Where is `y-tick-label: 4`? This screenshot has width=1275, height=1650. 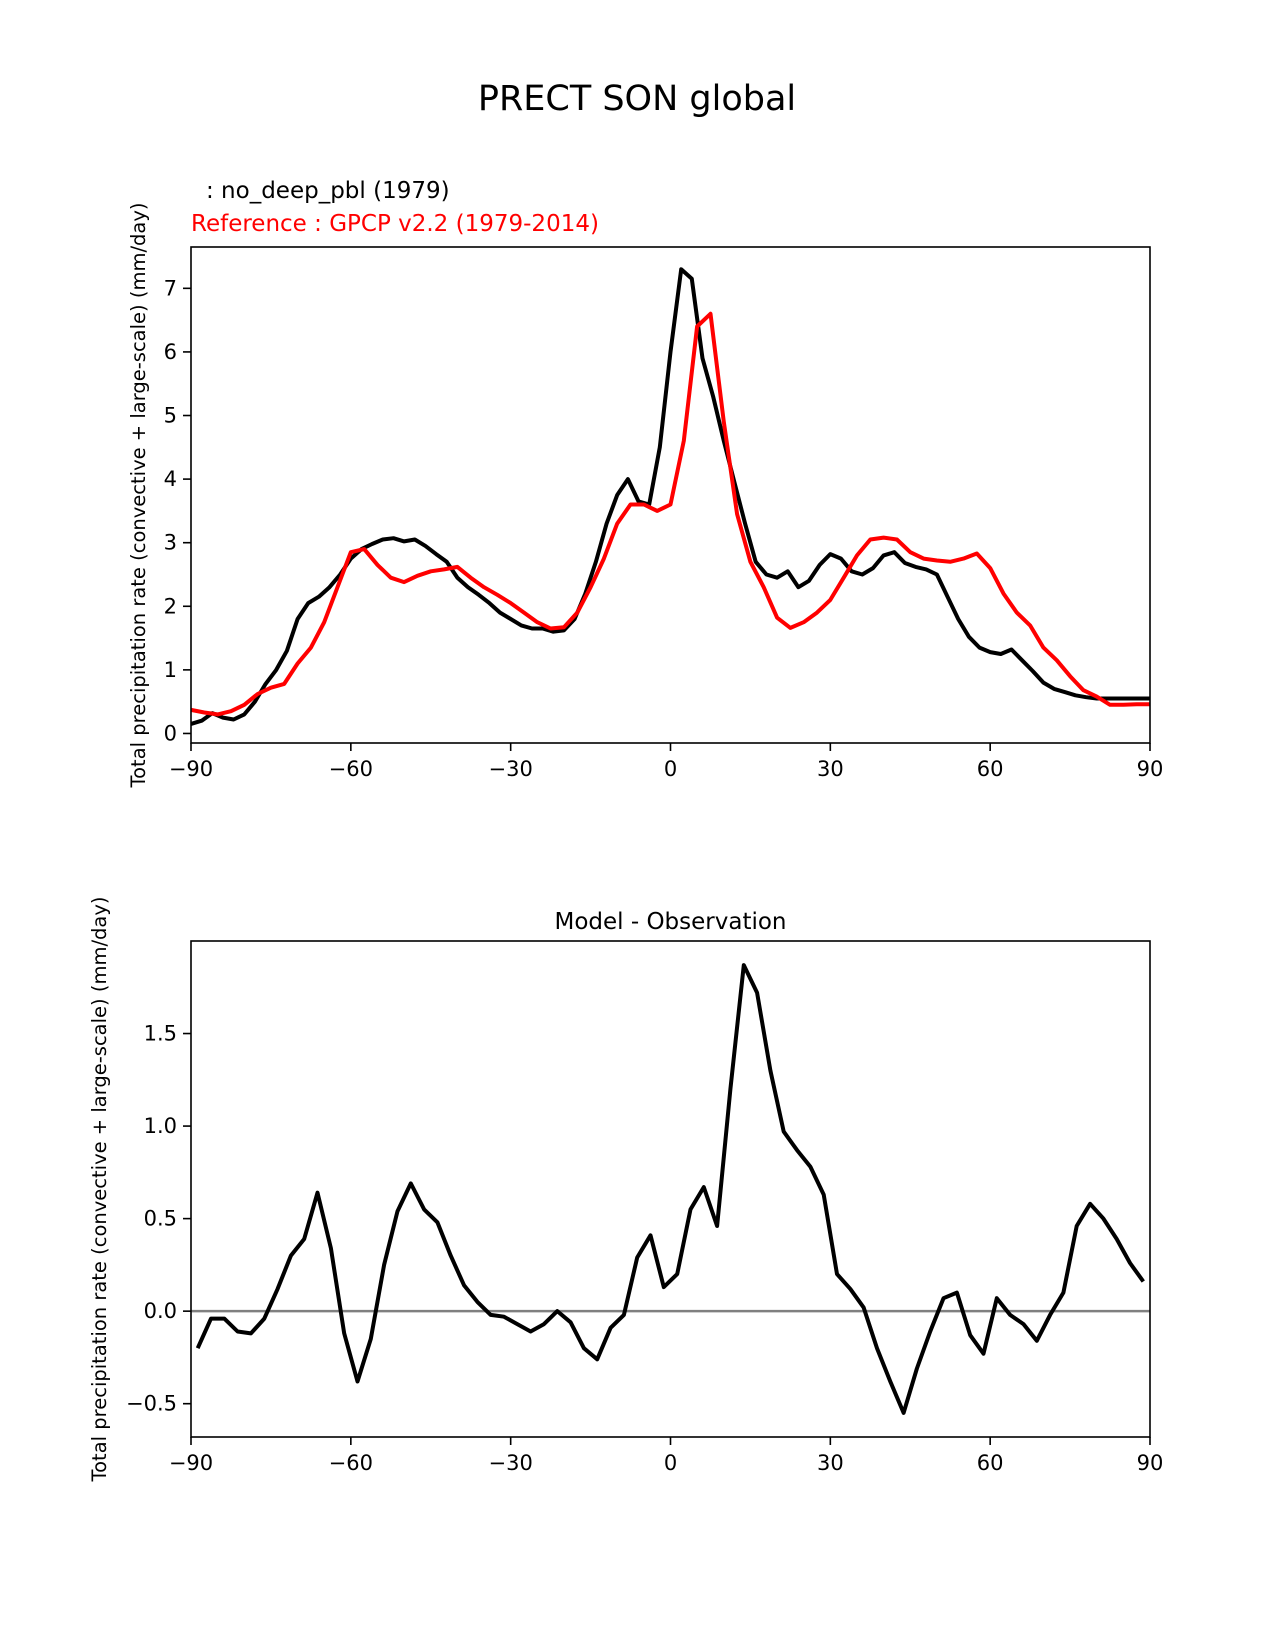
y-tick-label: 4 is located at coordinates (170, 479).